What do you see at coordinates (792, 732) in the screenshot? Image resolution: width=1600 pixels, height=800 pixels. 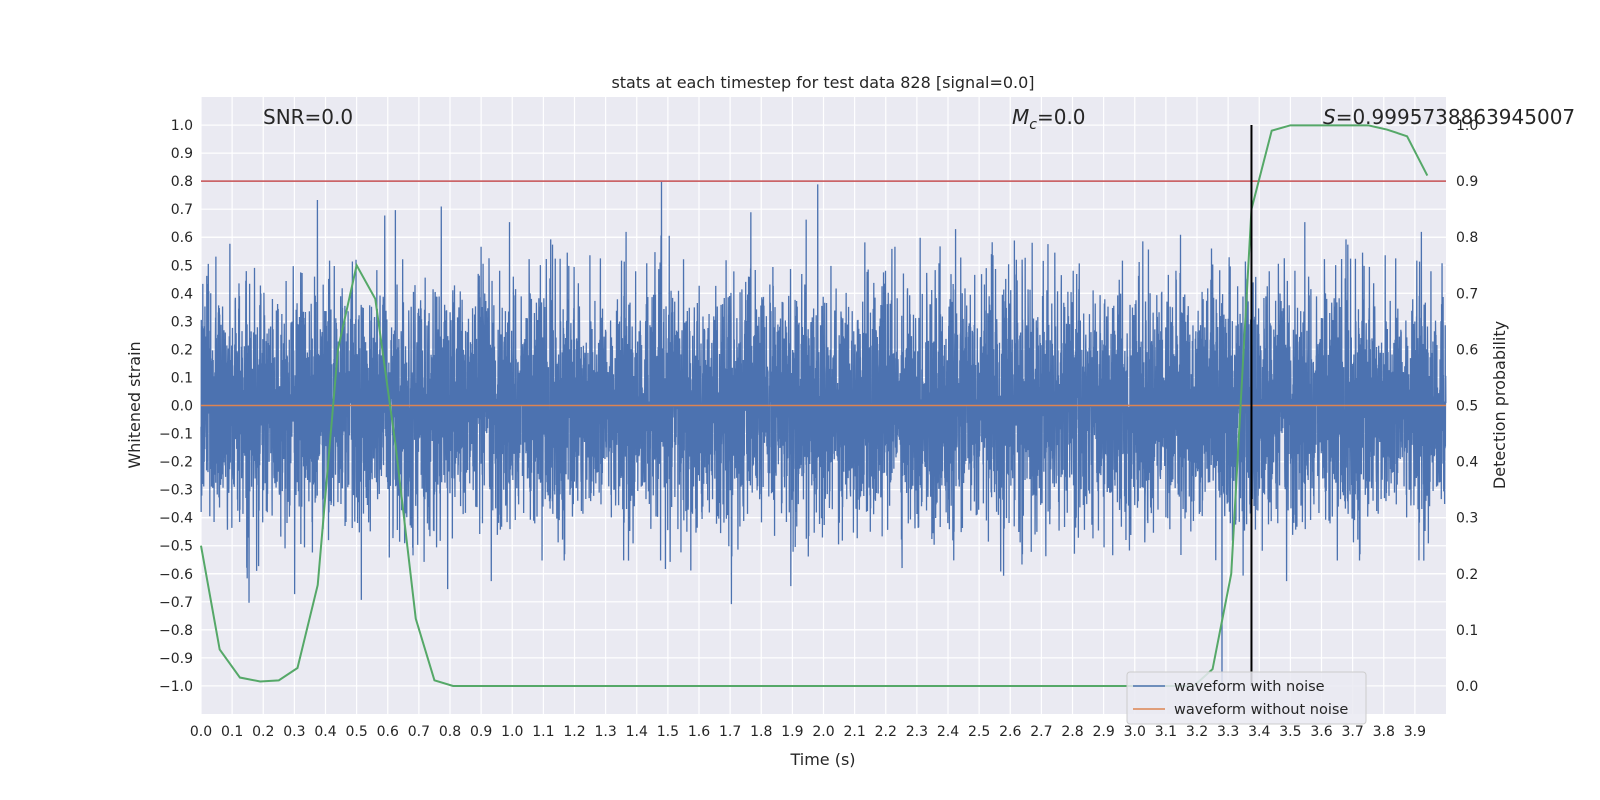 I see `x-tick-label-19: 1.9` at bounding box center [792, 732].